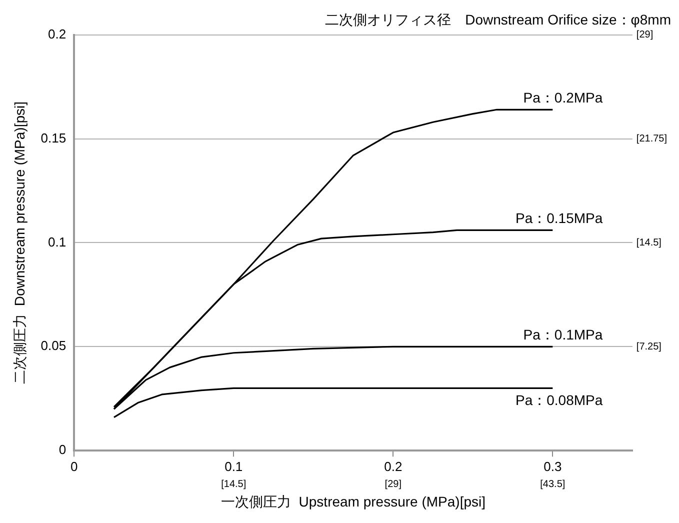 Image resolution: width=679 pixels, height=523 pixels. What do you see at coordinates (553, 466) in the screenshot?
I see `x-tick-label: 0.3` at bounding box center [553, 466].